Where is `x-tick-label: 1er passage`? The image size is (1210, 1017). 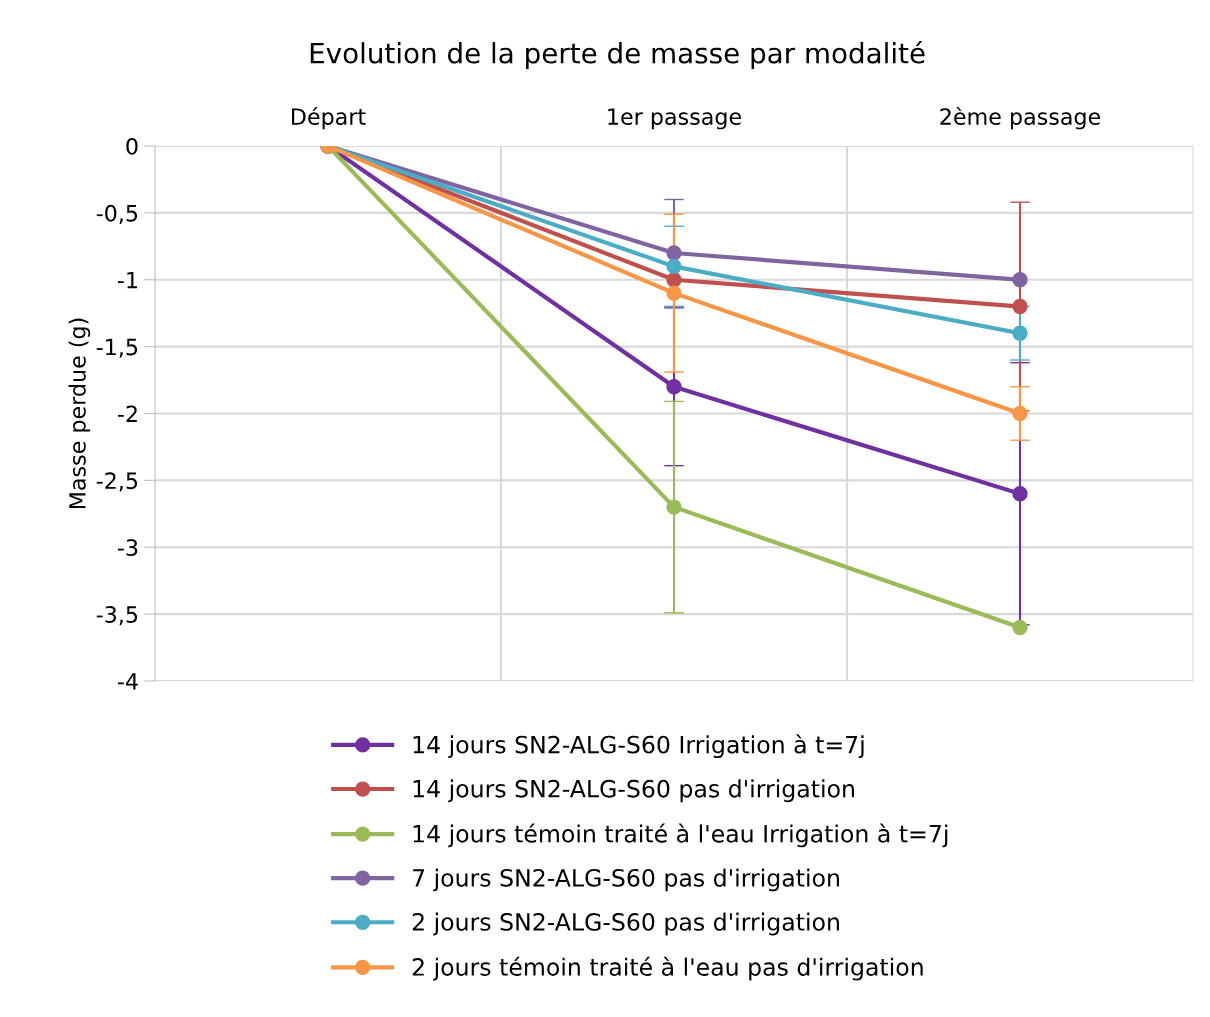 x-tick-label: 1er passage is located at coordinates (674, 119).